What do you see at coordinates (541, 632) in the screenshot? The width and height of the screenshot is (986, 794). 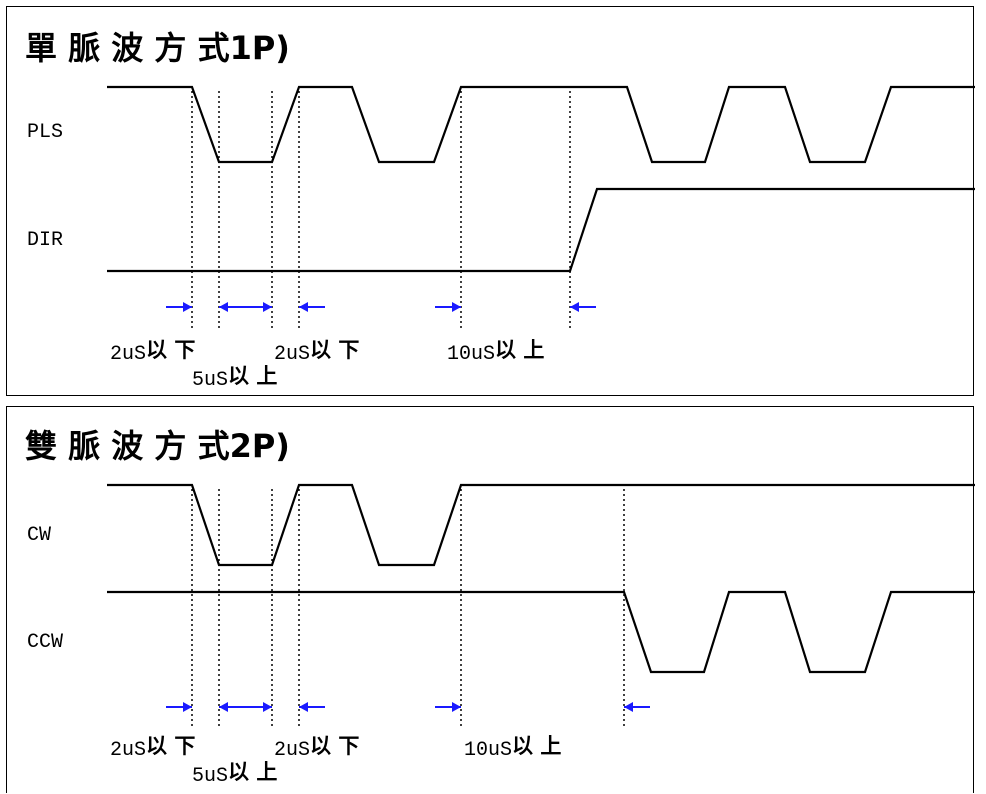 I see `waveform-ccw` at bounding box center [541, 632].